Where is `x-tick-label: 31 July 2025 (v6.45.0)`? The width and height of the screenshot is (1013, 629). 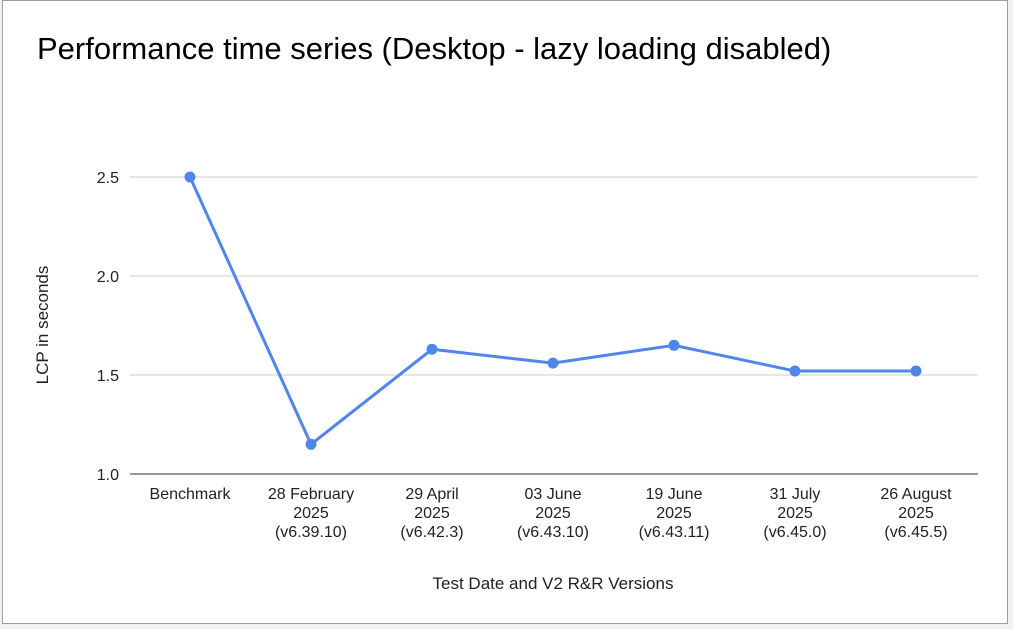
x-tick-label: 31 July 2025 (v6.45.0) is located at coordinates (794, 513).